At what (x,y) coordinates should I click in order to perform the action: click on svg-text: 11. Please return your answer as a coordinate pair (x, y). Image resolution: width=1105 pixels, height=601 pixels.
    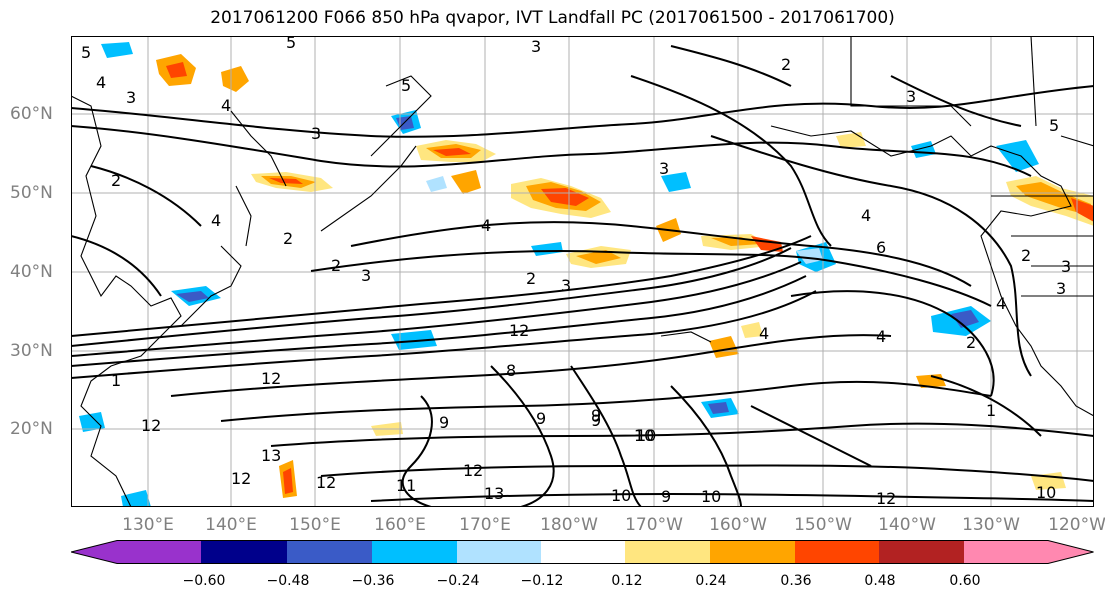
    Looking at the image, I should click on (406, 485).